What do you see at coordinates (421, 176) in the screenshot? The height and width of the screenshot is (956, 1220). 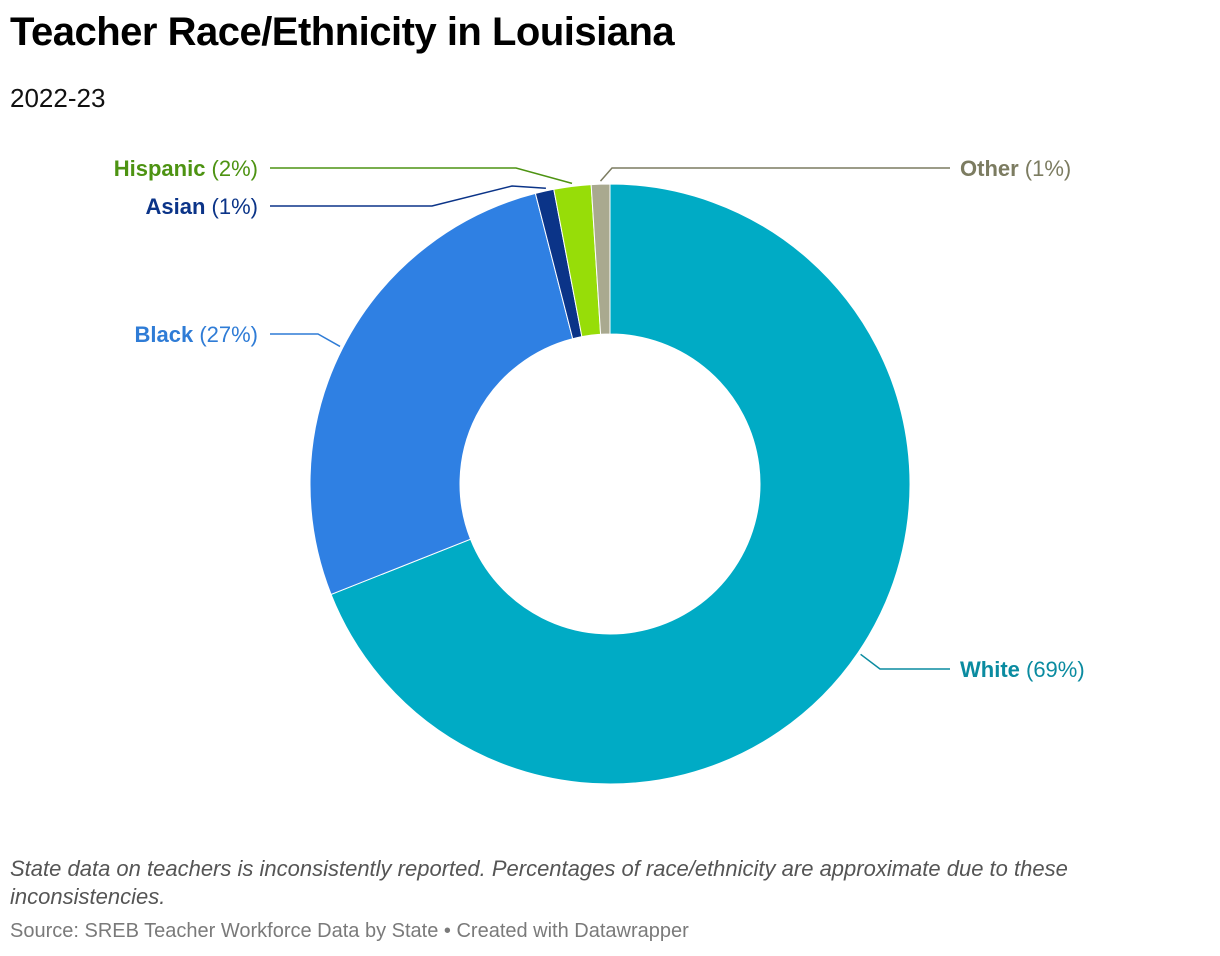 I see `leader-line-hispanic` at bounding box center [421, 176].